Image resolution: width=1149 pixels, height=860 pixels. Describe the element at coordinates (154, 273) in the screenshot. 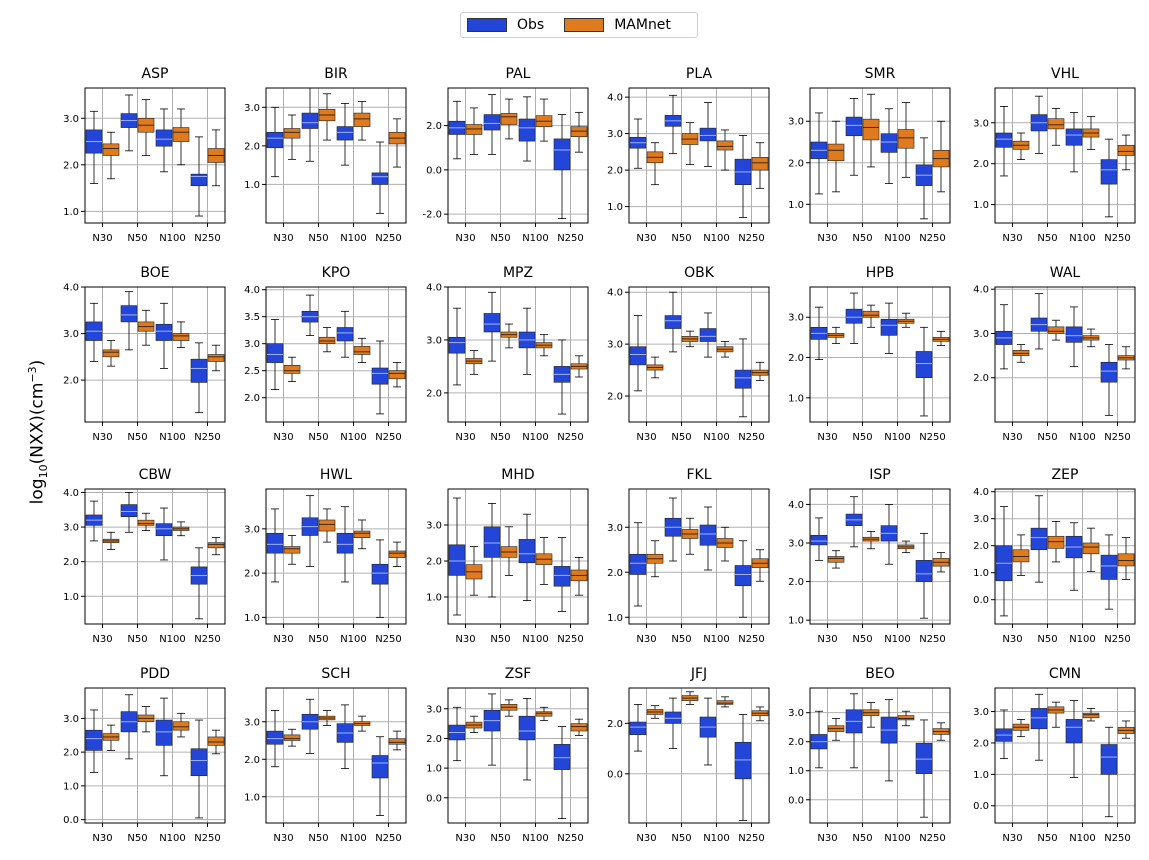

I see `panel-title: BOE` at that location.